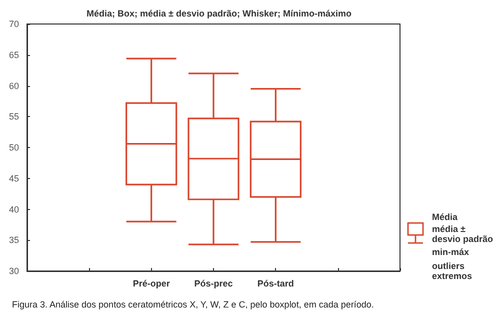  Describe the element at coordinates (219, 13) in the screenshot. I see `chart-title: Média; Box; média ± desvio padrão; Whisker; Mínimo-máximo` at that location.